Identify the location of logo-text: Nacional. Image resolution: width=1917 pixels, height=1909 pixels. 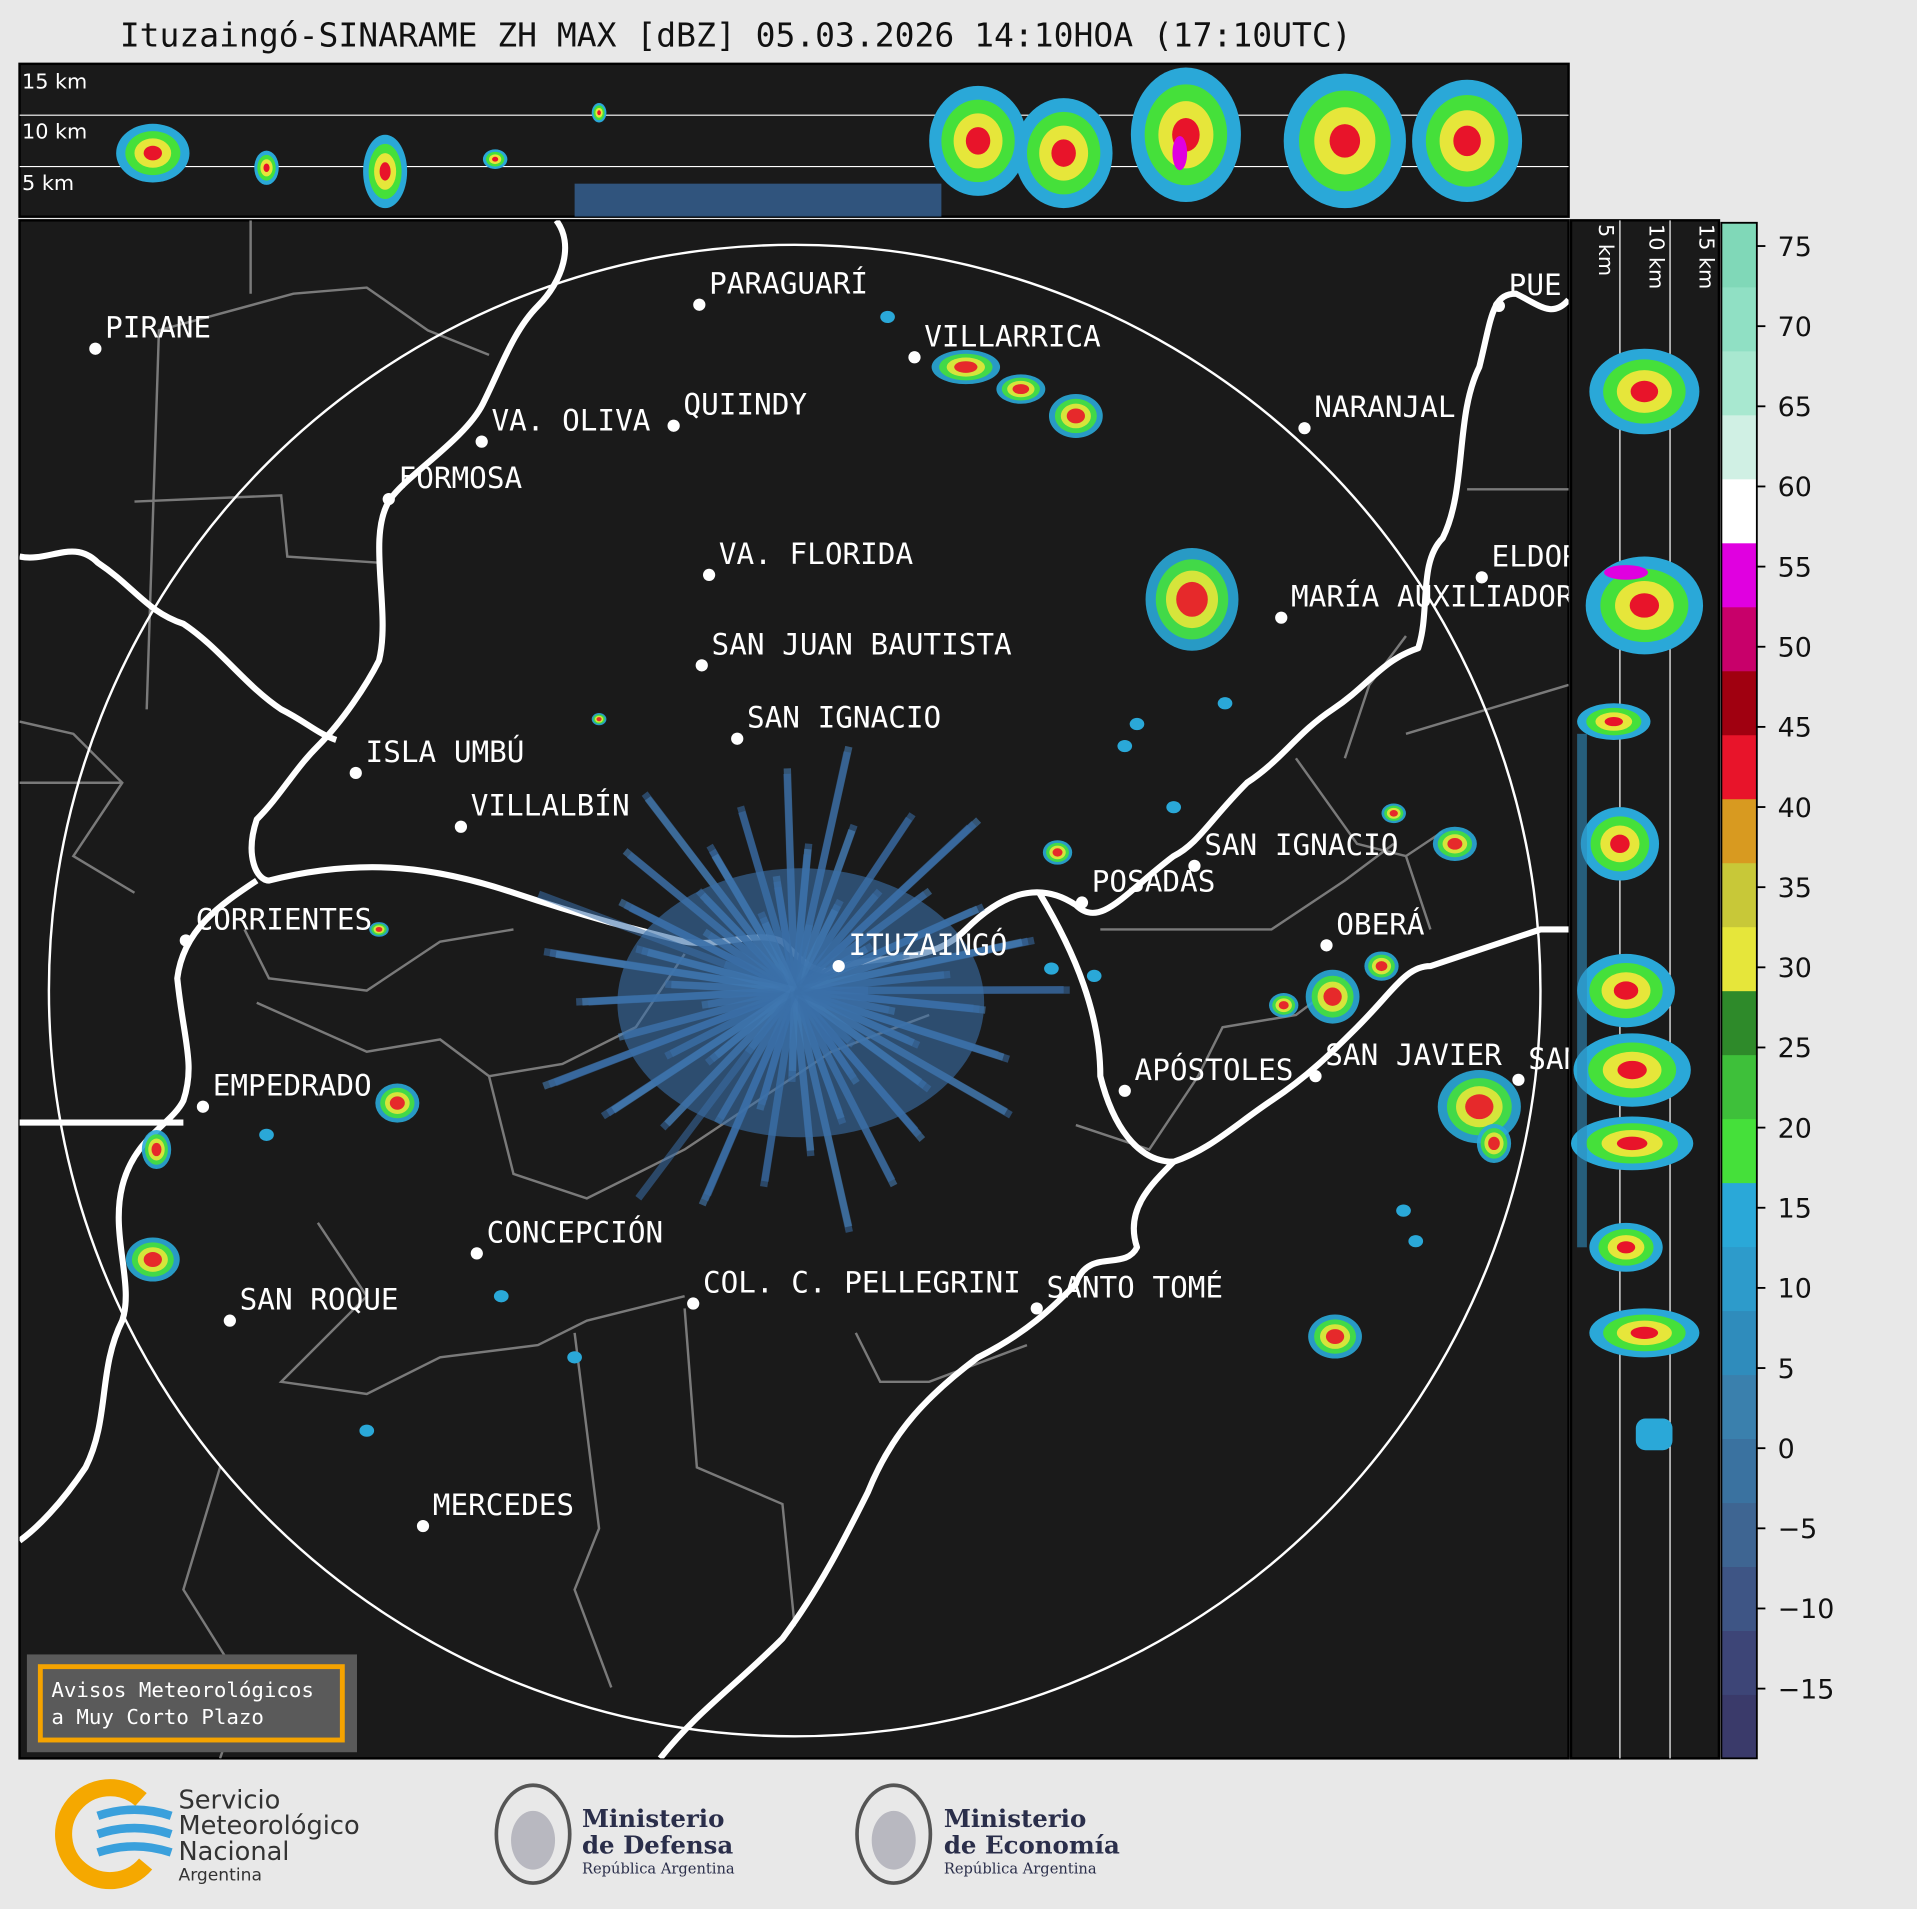
(233, 1852).